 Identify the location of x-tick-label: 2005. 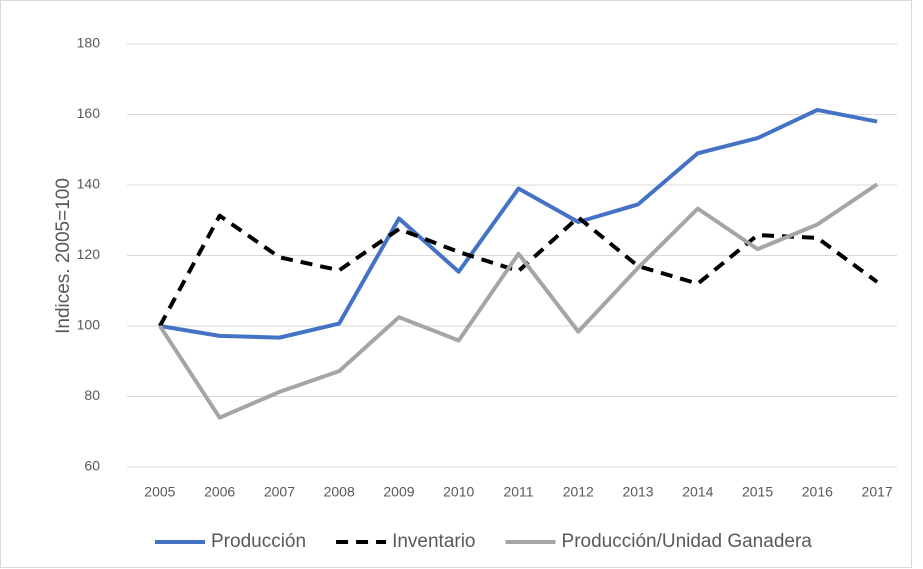
(159, 492).